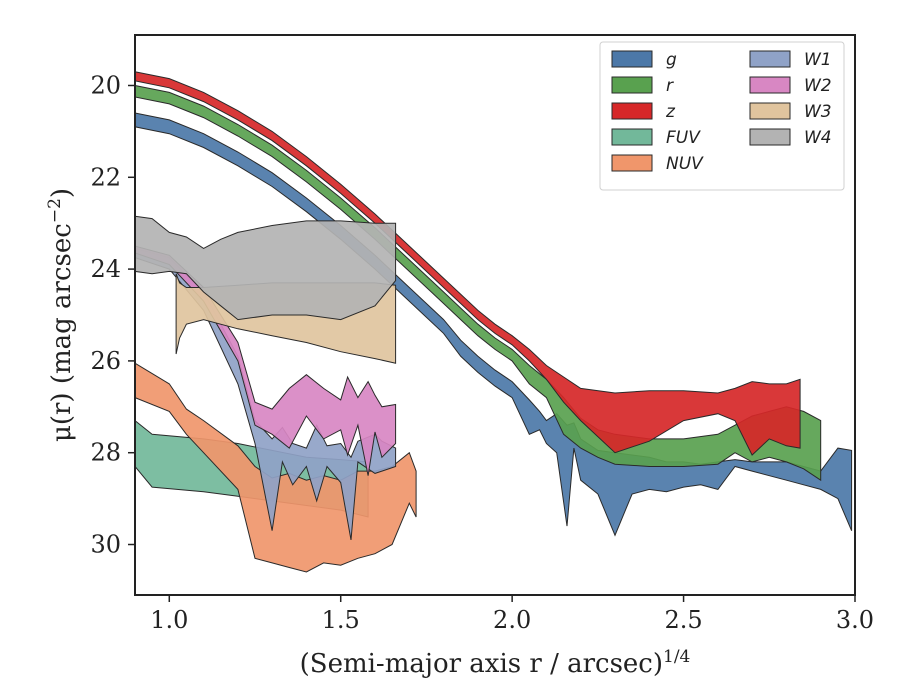  I want to click on x-axis-label-text: (Semi-major axis r / arcsec), so click(481, 664).